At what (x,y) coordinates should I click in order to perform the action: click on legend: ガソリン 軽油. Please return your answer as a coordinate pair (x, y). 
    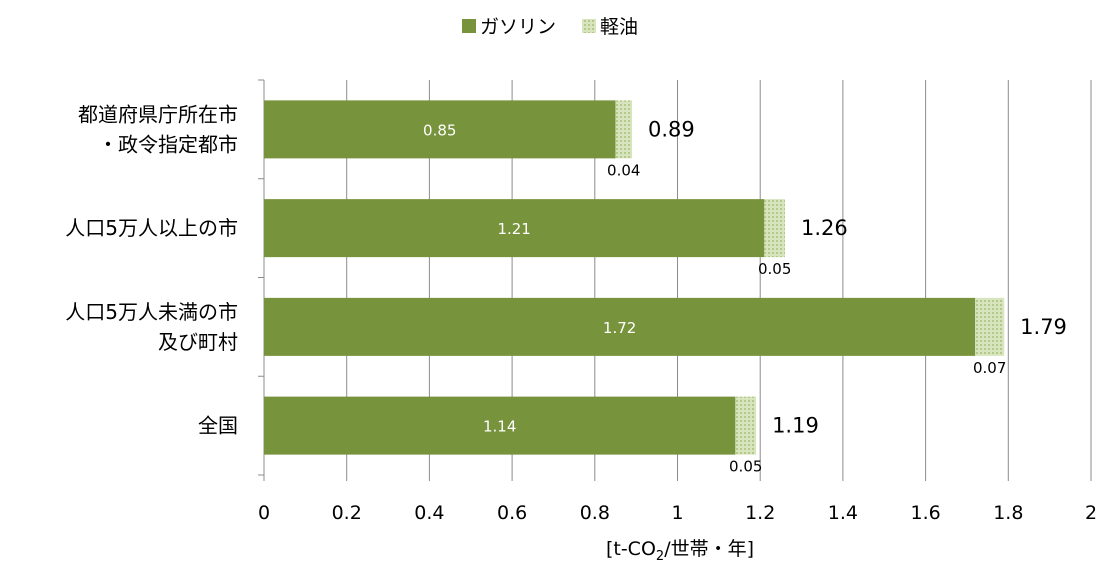
    Looking at the image, I should click on (550, 27).